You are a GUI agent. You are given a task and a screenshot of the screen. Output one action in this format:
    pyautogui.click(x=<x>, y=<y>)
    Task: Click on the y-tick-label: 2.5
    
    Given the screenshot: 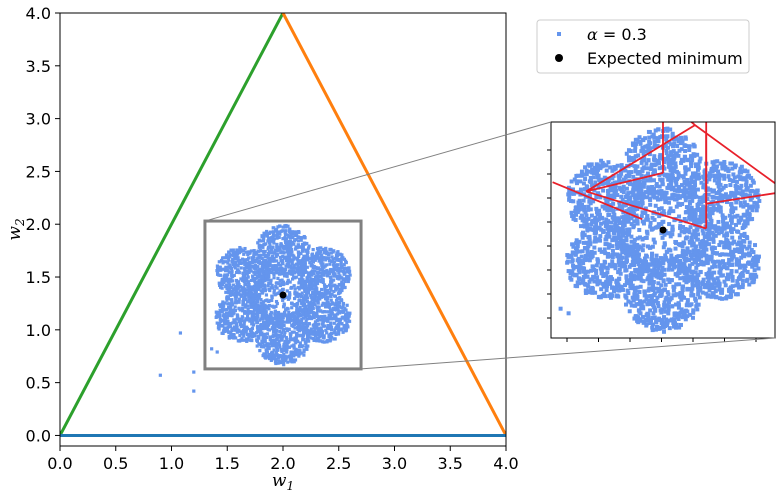 What is the action you would take?
    pyautogui.click(x=38, y=171)
    